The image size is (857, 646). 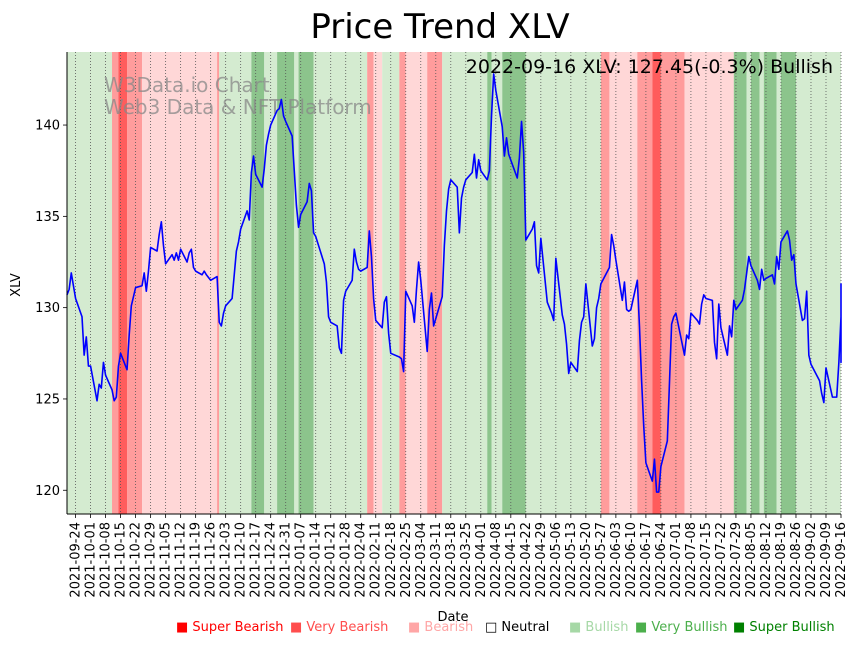 What do you see at coordinates (47, 126) in the screenshot?
I see `y-tick-label: 140` at bounding box center [47, 126].